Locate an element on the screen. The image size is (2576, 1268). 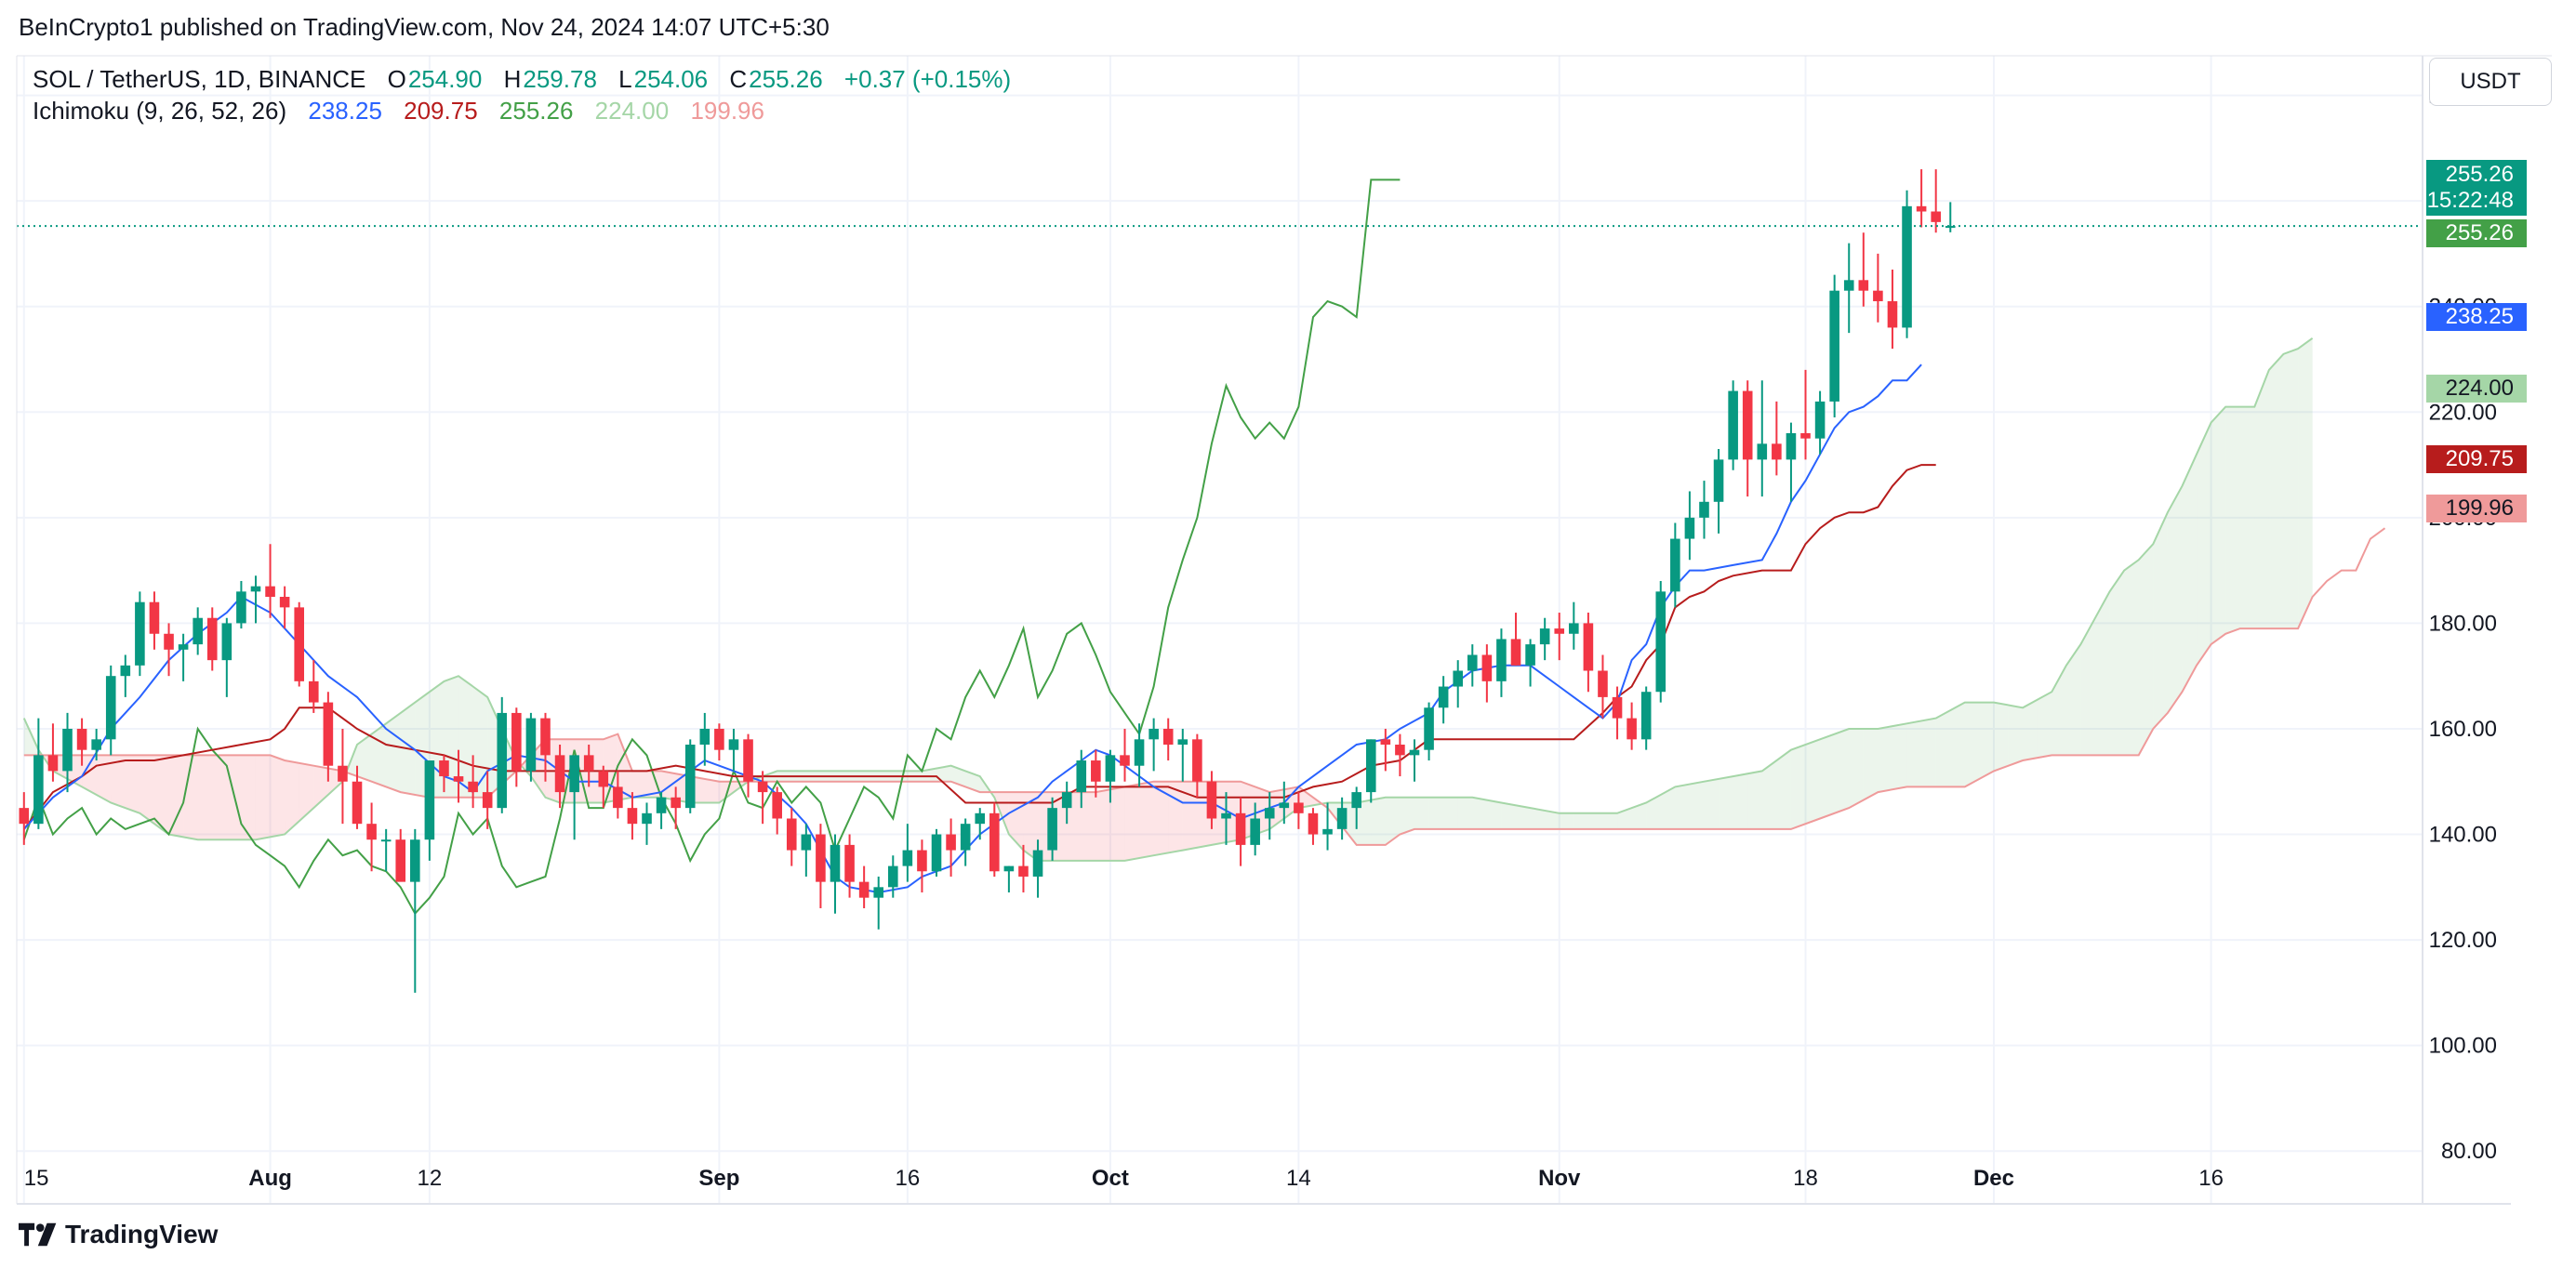
y-tick-label: 160.00 is located at coordinates (2463, 729).